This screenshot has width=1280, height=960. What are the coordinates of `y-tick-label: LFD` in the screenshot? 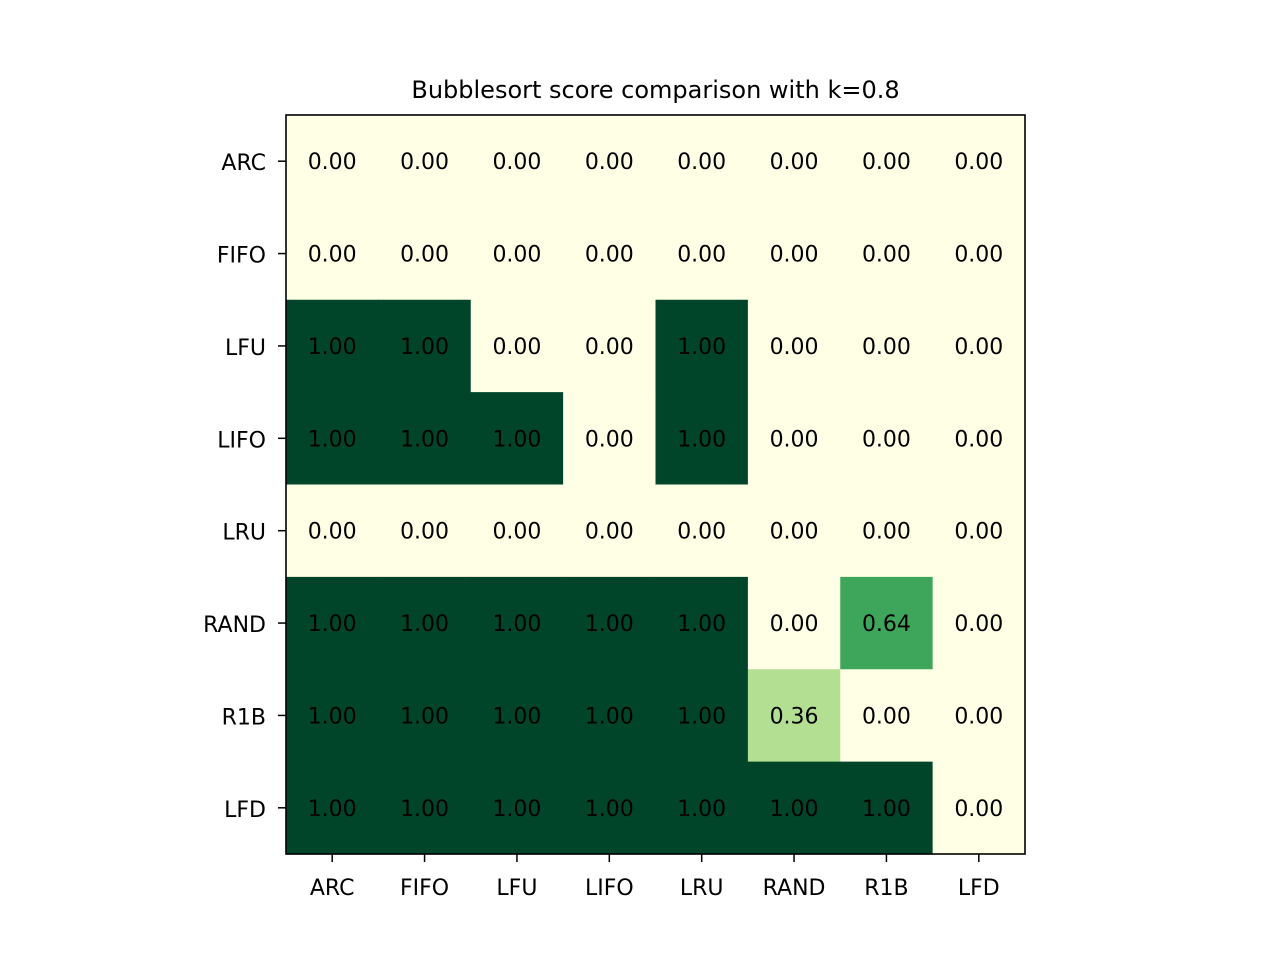 It's located at (245, 810).